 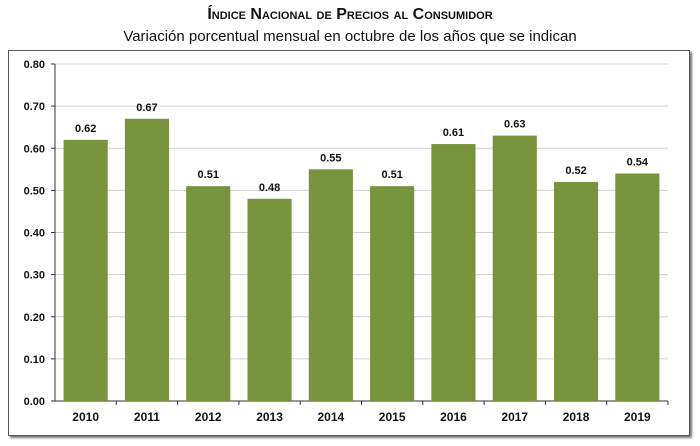 What do you see at coordinates (34, 360) in the screenshot?
I see `y-tick-label: 0.10` at bounding box center [34, 360].